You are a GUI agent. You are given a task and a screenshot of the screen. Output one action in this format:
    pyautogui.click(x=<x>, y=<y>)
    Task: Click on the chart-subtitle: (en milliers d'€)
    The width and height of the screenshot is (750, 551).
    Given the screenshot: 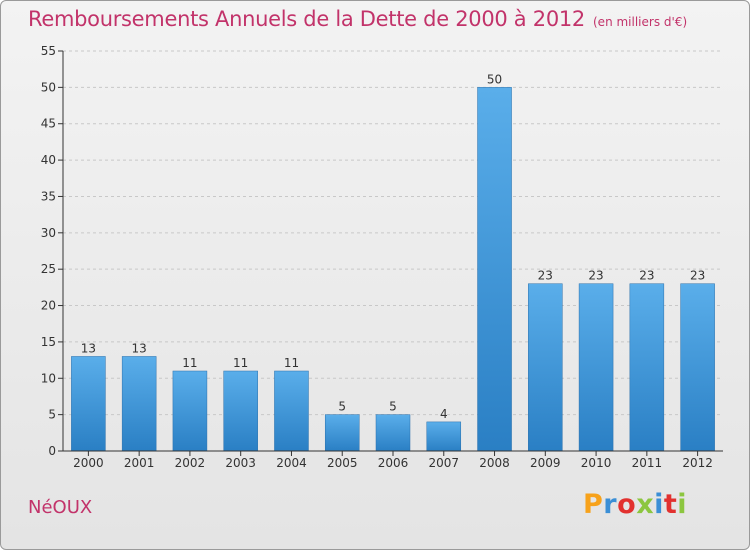 What is the action you would take?
    pyautogui.click(x=640, y=22)
    